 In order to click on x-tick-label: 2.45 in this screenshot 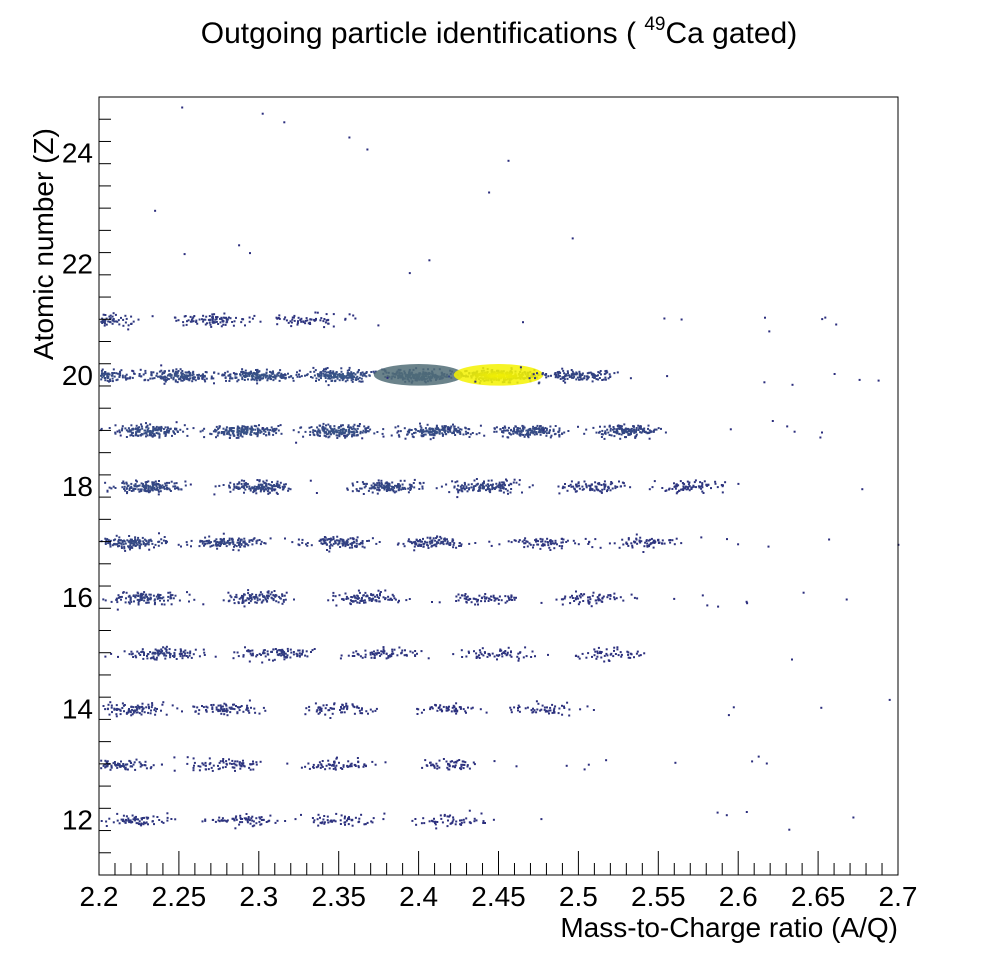, I will do `click(498, 896)`.